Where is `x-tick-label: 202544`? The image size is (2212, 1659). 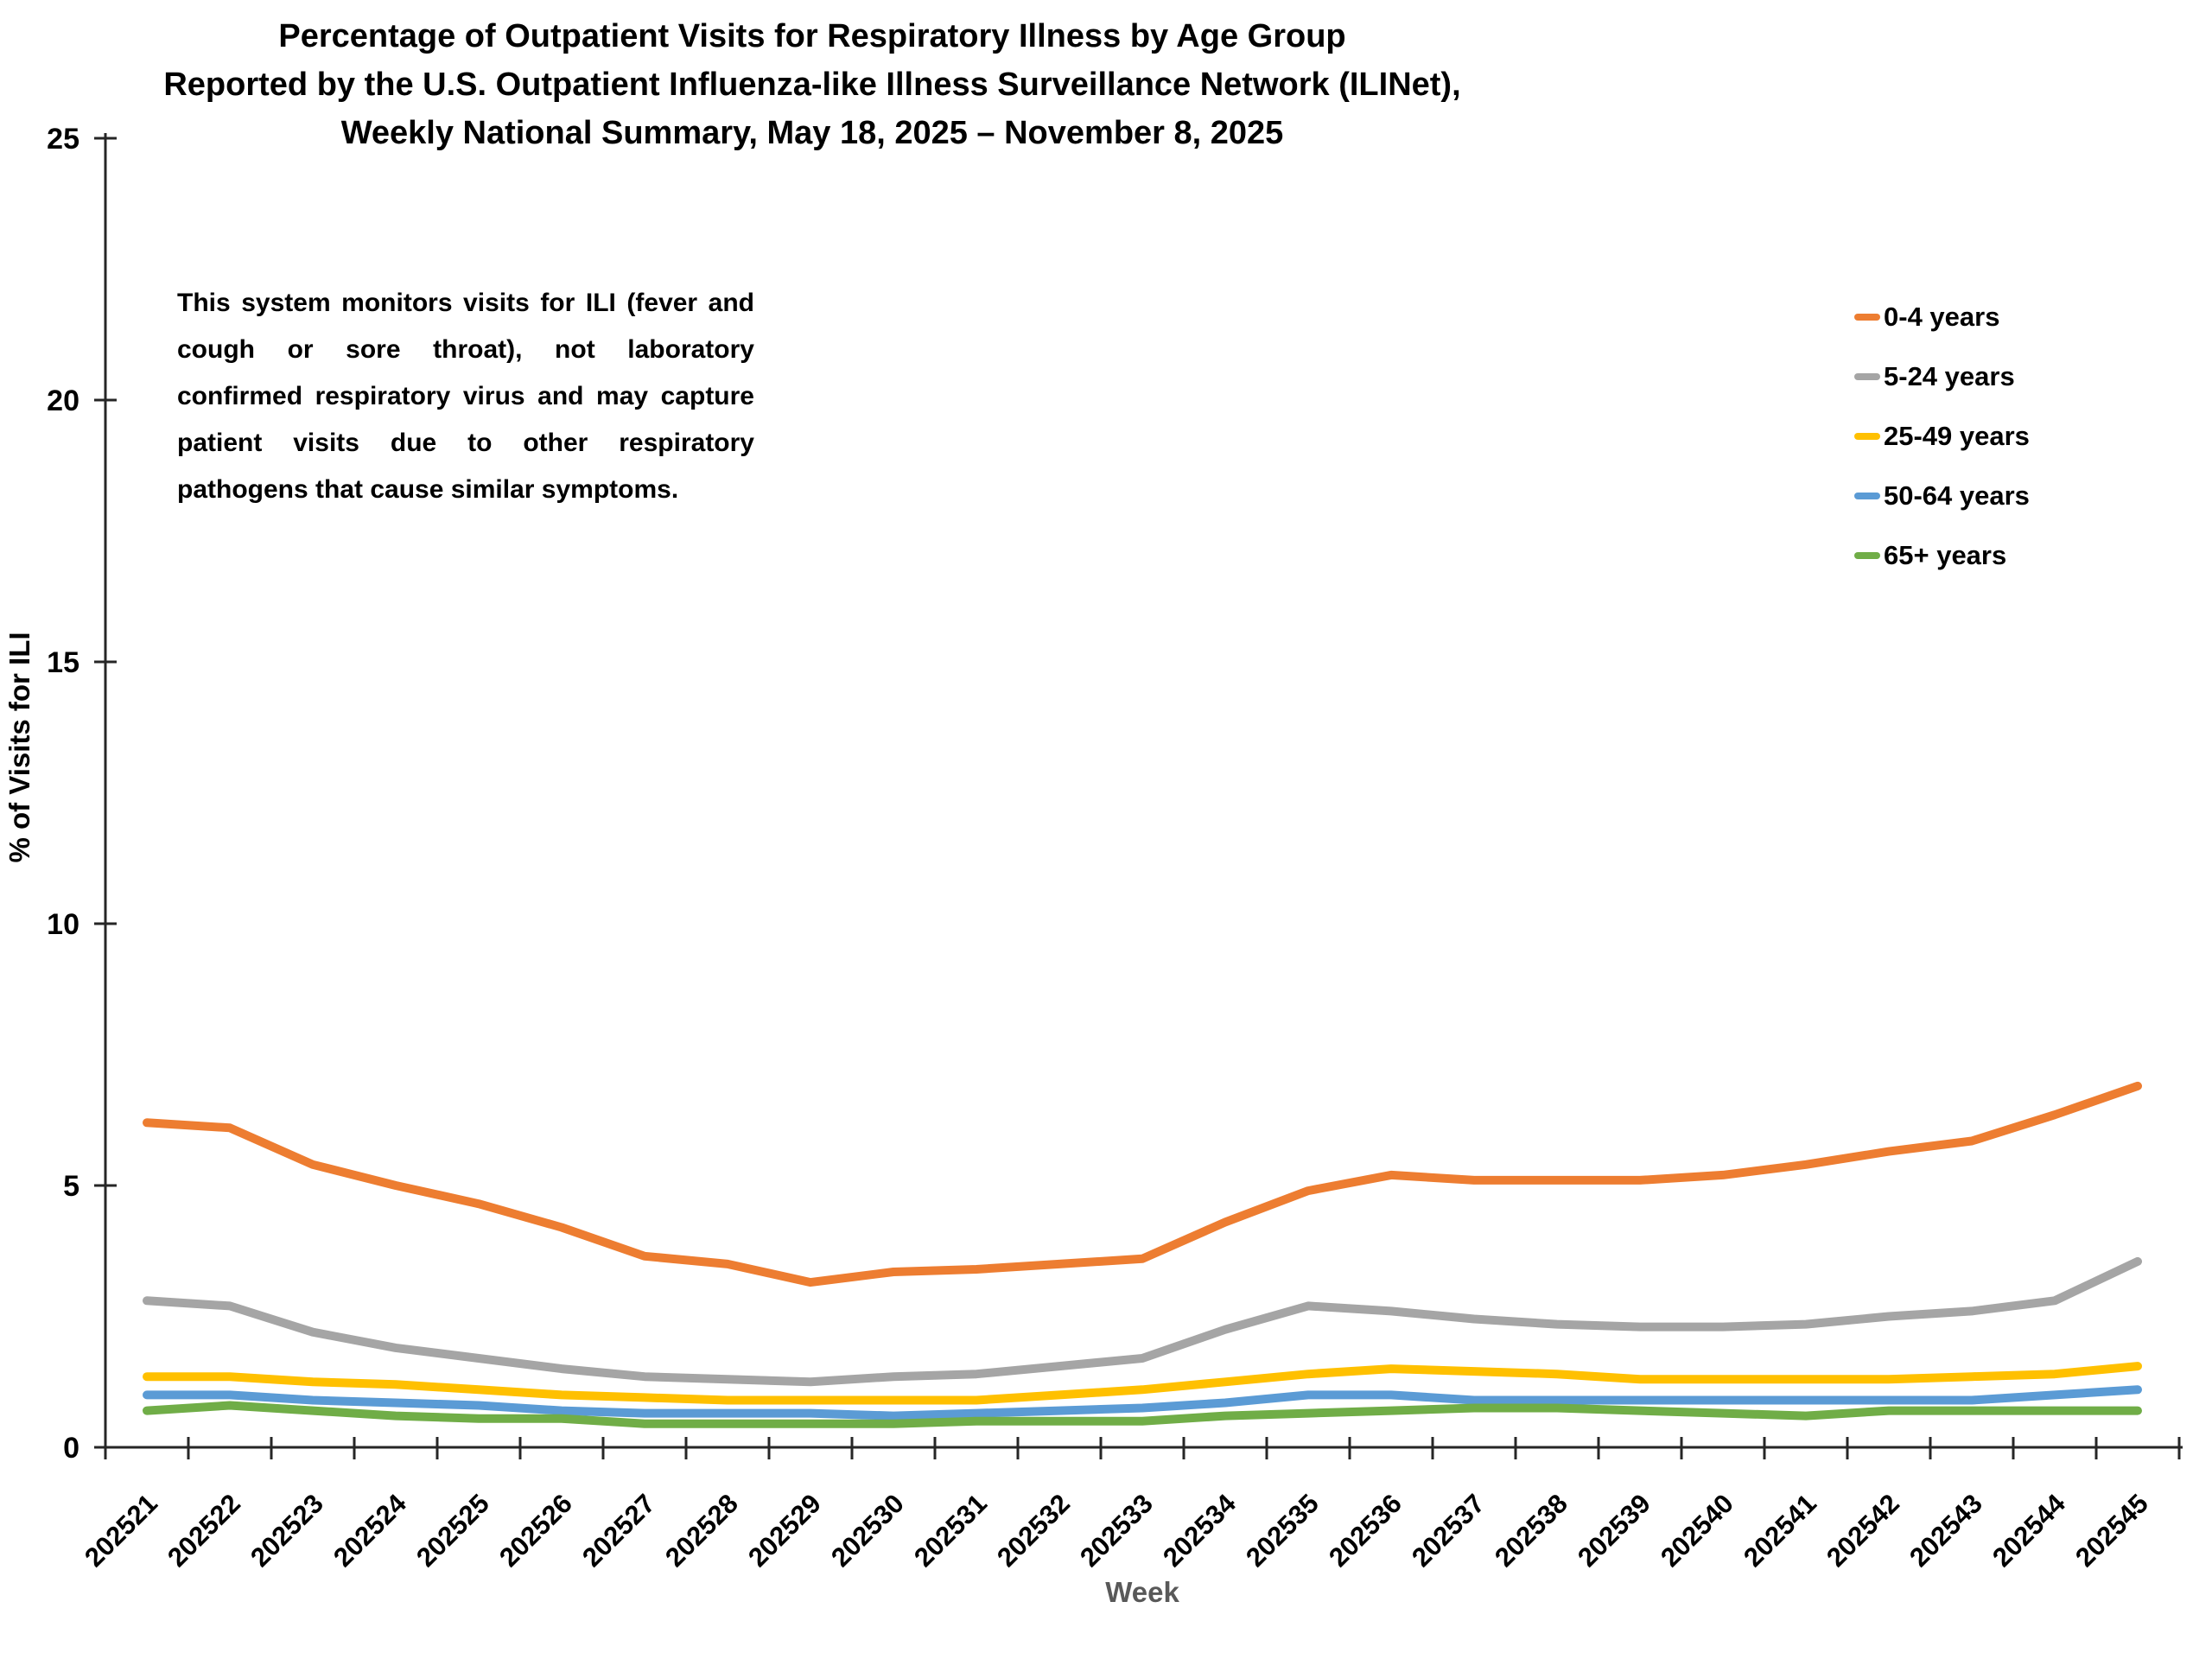
x-tick-label: 202544 is located at coordinates (2028, 1530).